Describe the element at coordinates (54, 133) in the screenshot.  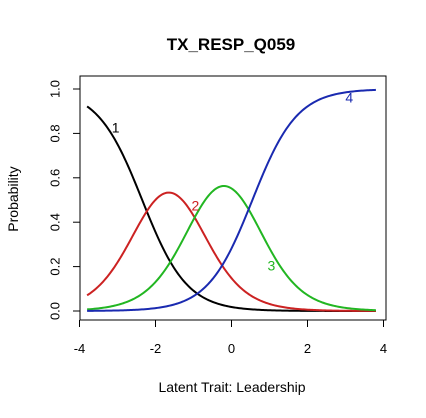
I see `y-tick-label: 0.8` at that location.